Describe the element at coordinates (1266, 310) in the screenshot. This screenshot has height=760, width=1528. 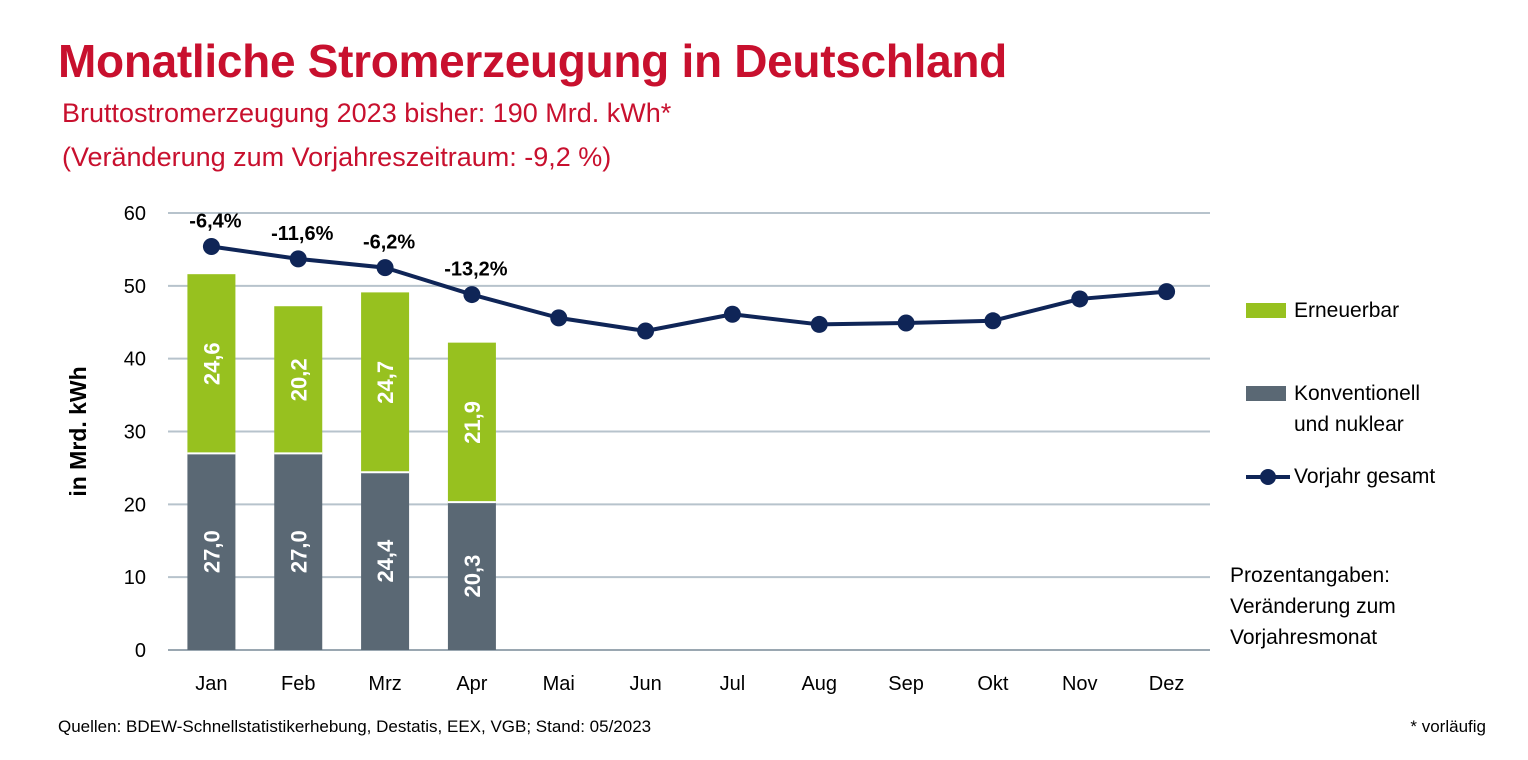
I see `legend-swatch-renewable` at that location.